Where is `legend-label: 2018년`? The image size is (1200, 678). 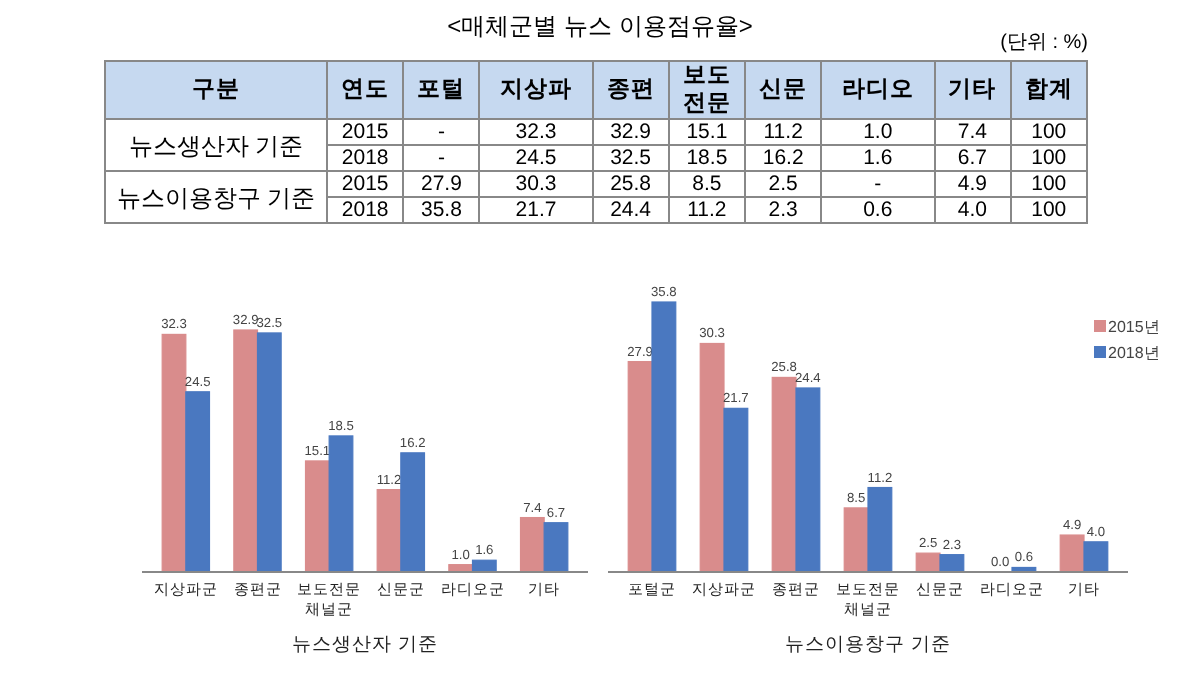 legend-label: 2018년 is located at coordinates (1134, 353).